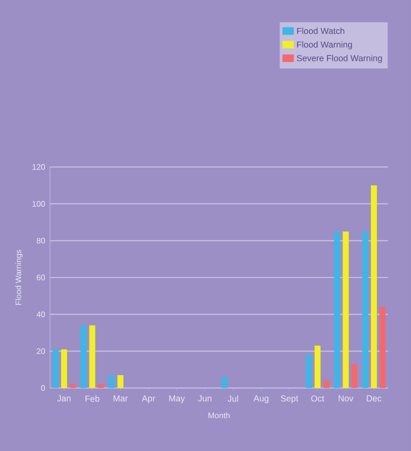 This screenshot has width=411, height=451. I want to click on y-tick-label: 100, so click(38, 204).